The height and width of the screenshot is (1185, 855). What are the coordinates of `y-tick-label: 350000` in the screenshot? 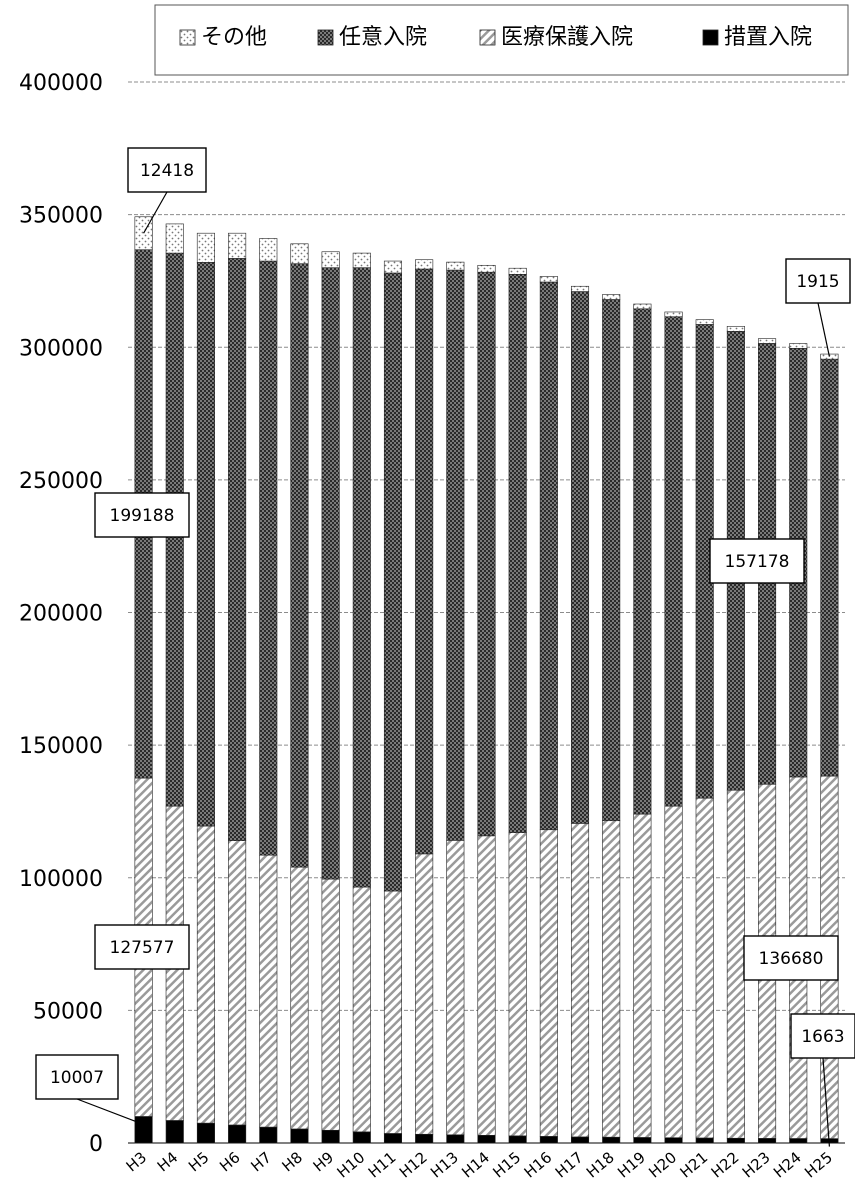 It's located at (61, 216).